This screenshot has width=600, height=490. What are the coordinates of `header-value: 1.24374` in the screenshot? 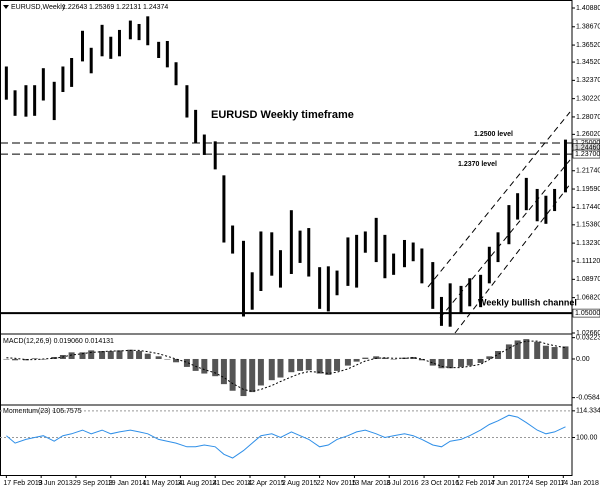 It's located at (155, 7).